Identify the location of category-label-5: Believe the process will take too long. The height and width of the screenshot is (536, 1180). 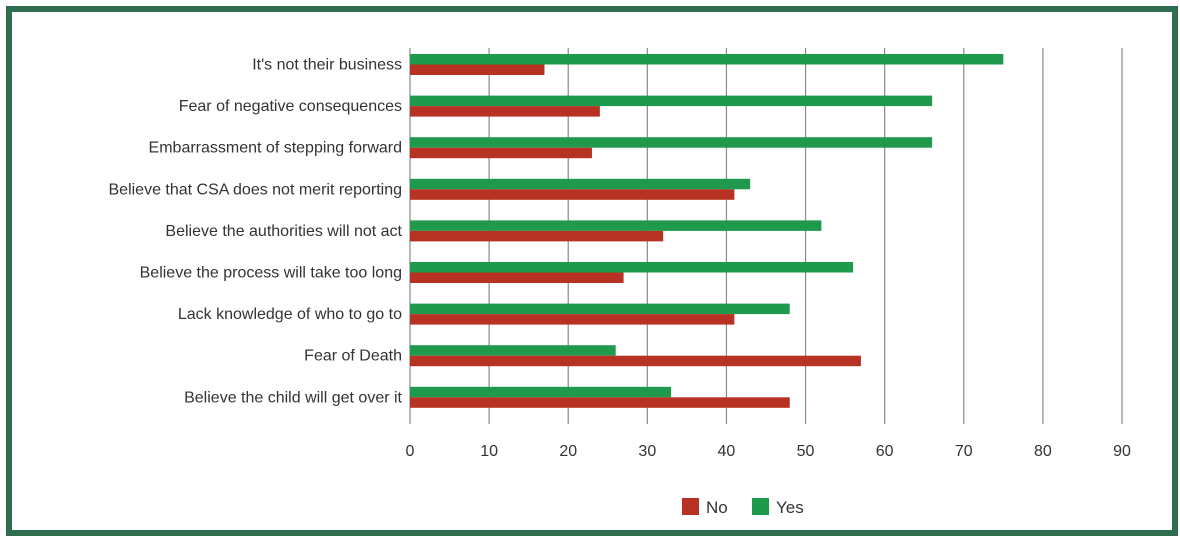
(271, 273).